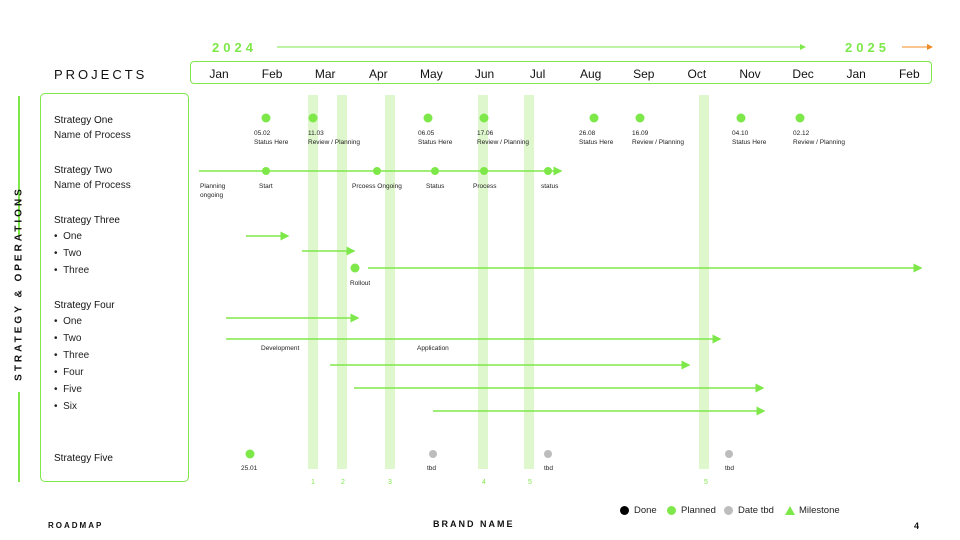  What do you see at coordinates (431, 74) in the screenshot?
I see `month-label: May` at bounding box center [431, 74].